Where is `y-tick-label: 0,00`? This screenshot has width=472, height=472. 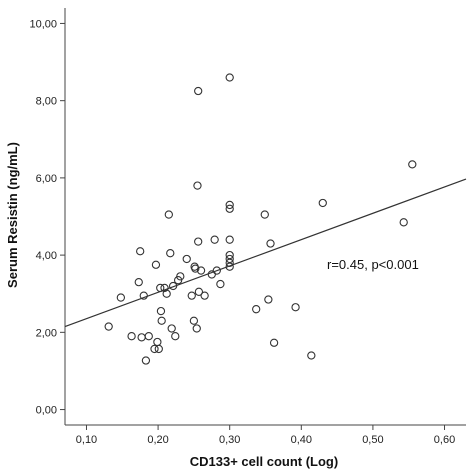
y-tick-label: 0,00 is located at coordinates (46, 411).